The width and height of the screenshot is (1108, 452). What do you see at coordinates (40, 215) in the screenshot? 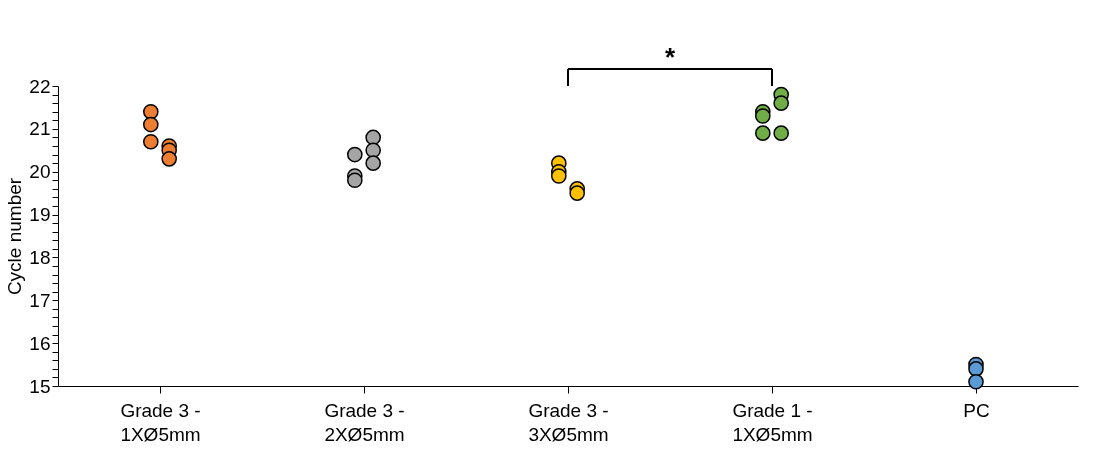
I see `y-tick-label: 19` at bounding box center [40, 215].